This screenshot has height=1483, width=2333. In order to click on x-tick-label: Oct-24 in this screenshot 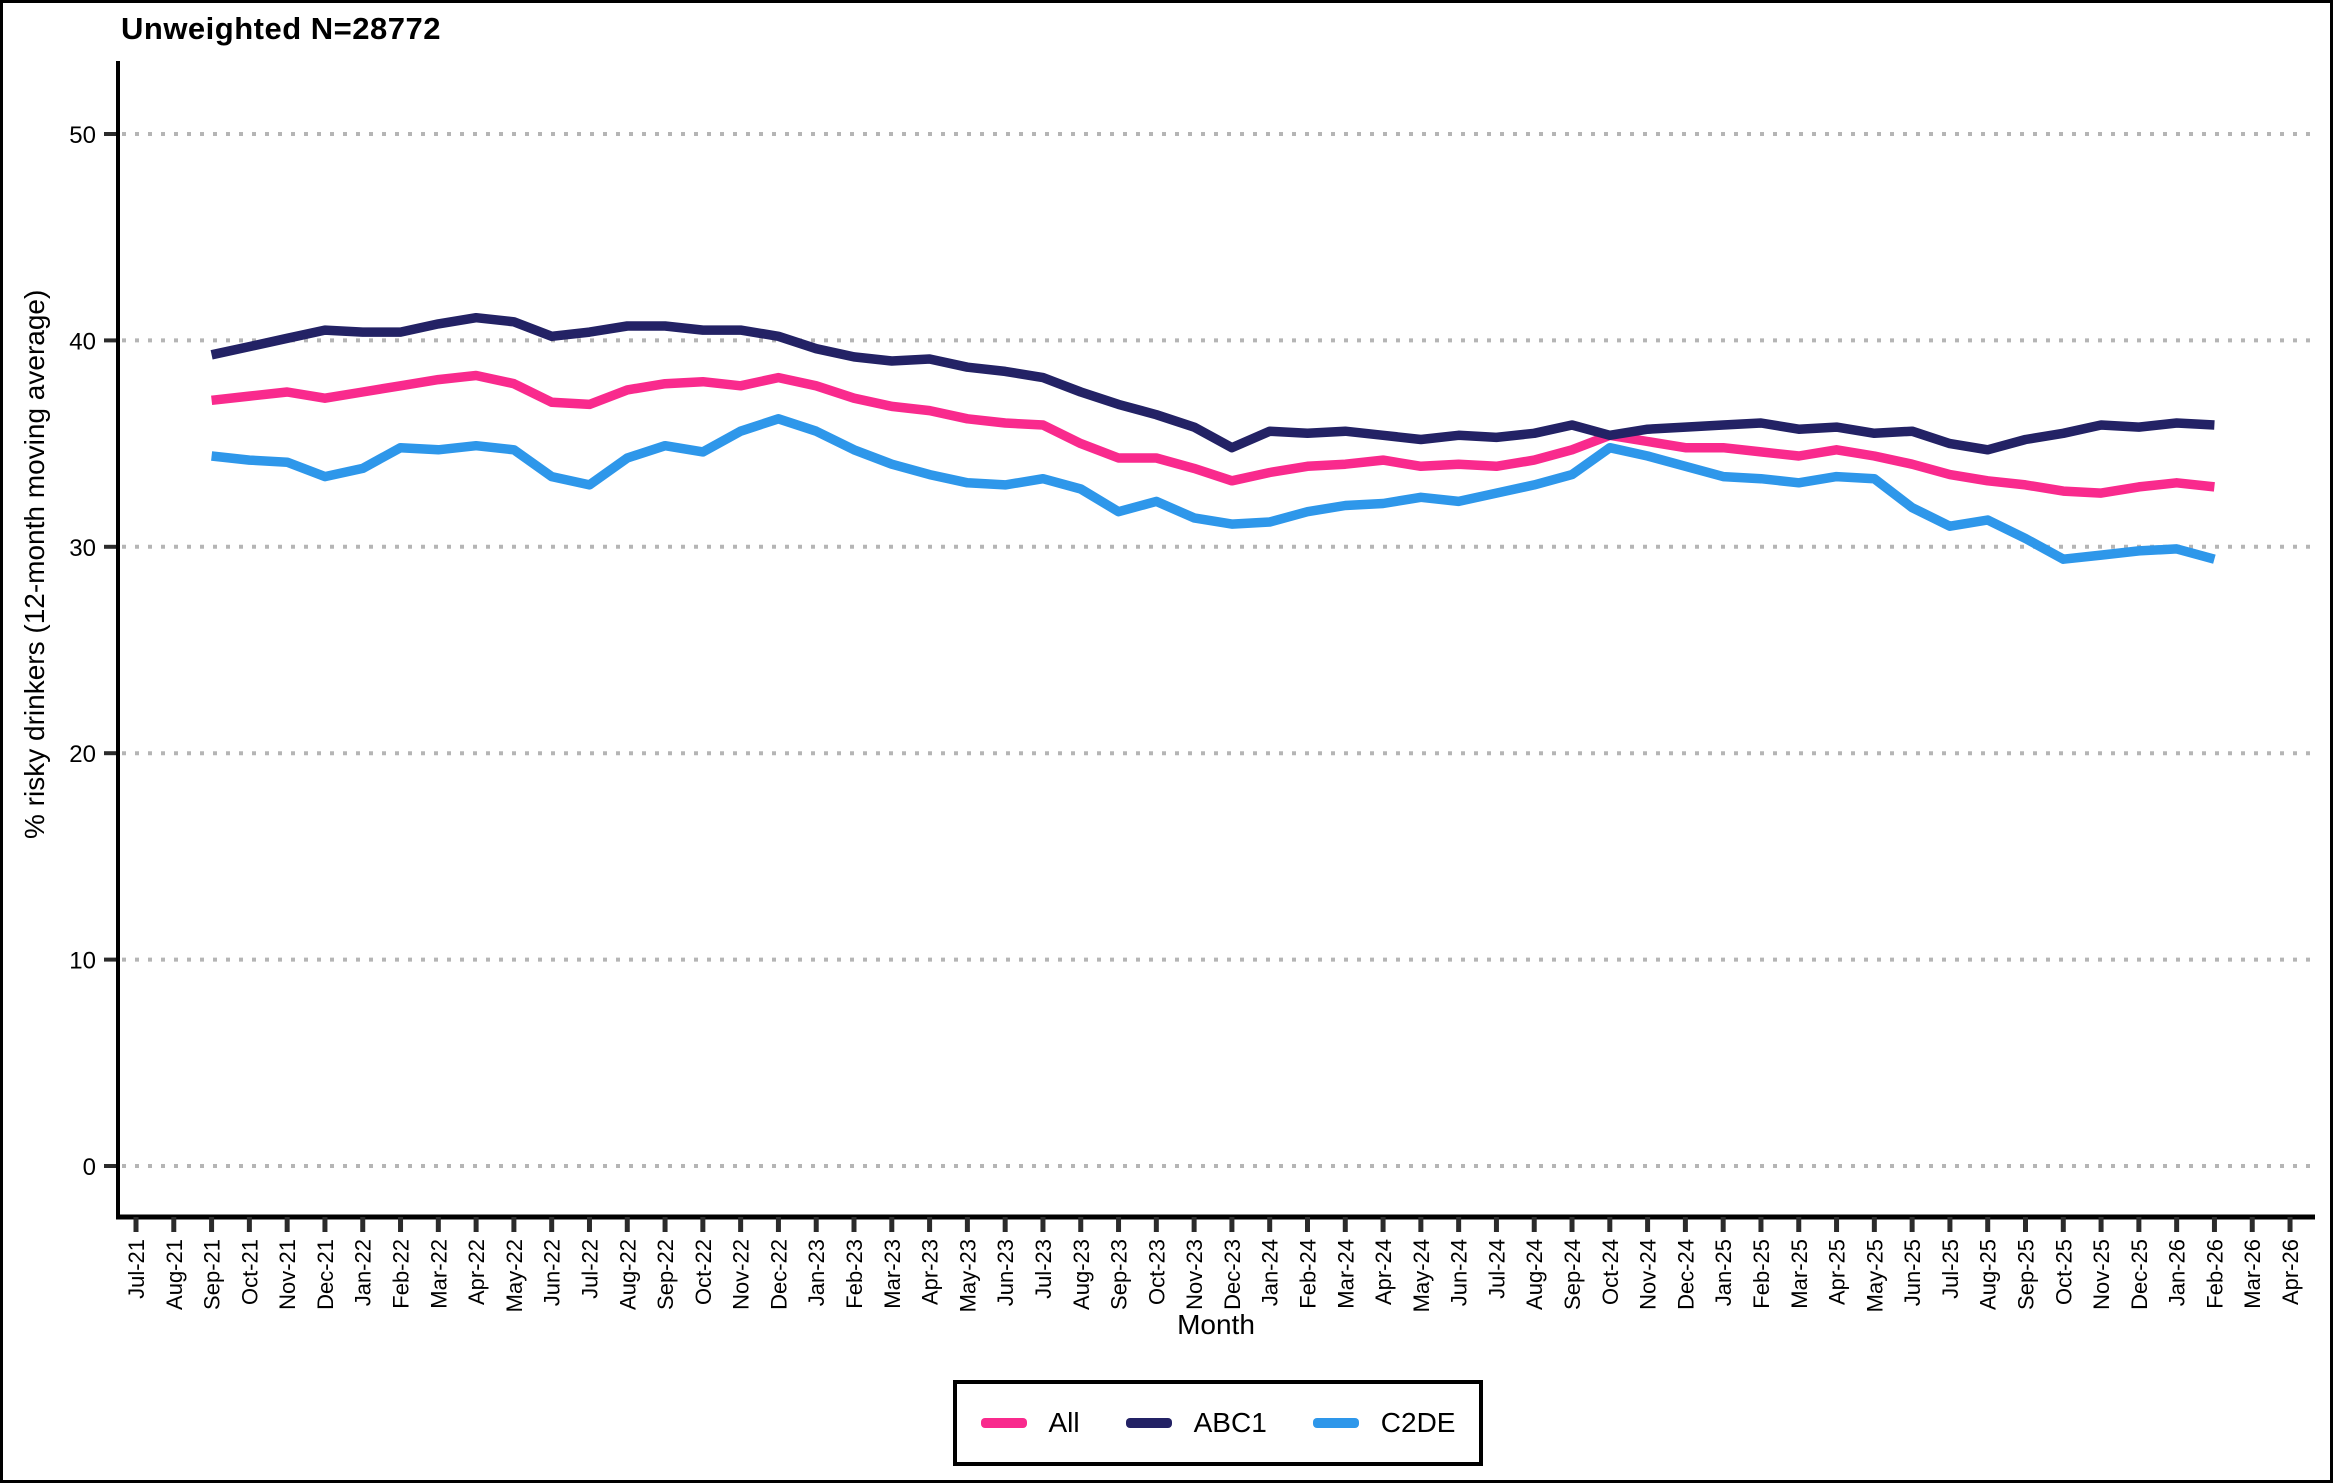, I will do `click(1610, 1272)`.